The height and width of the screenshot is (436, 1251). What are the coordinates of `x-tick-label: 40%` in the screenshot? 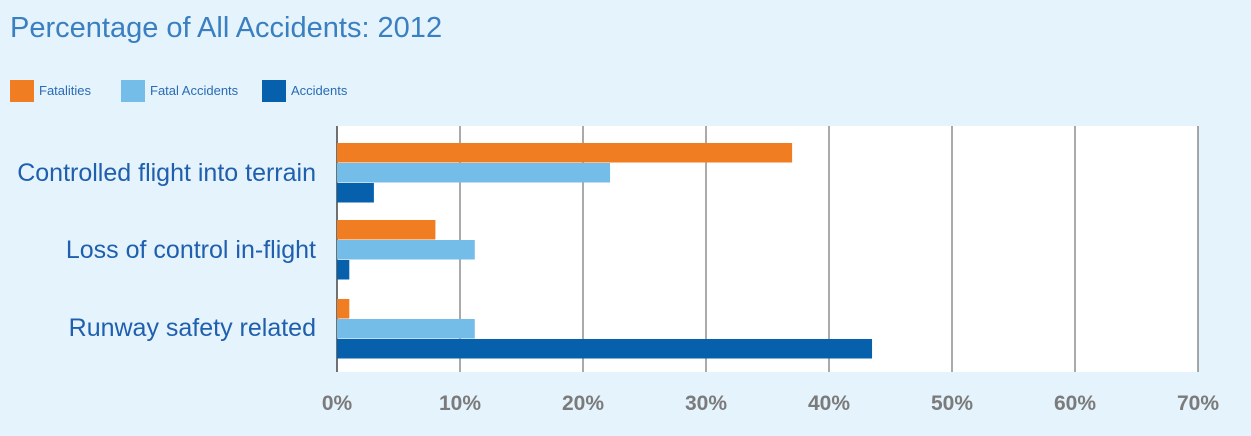 It's located at (829, 403).